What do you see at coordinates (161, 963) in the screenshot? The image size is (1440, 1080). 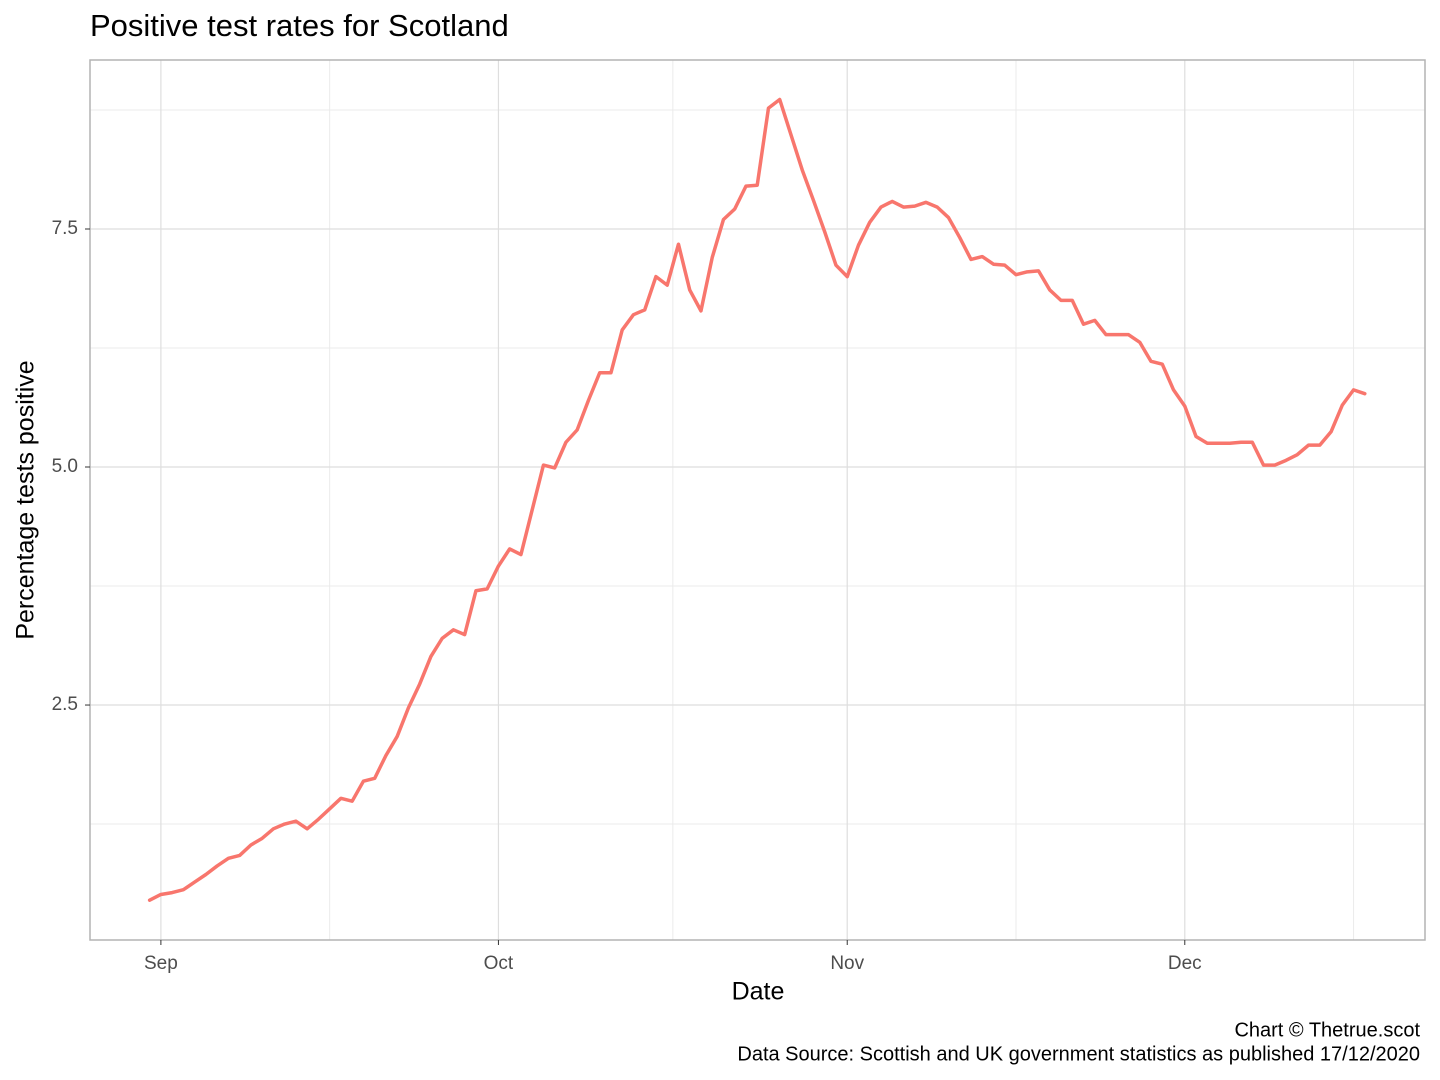 I see `x-tick-label: Sep` at bounding box center [161, 963].